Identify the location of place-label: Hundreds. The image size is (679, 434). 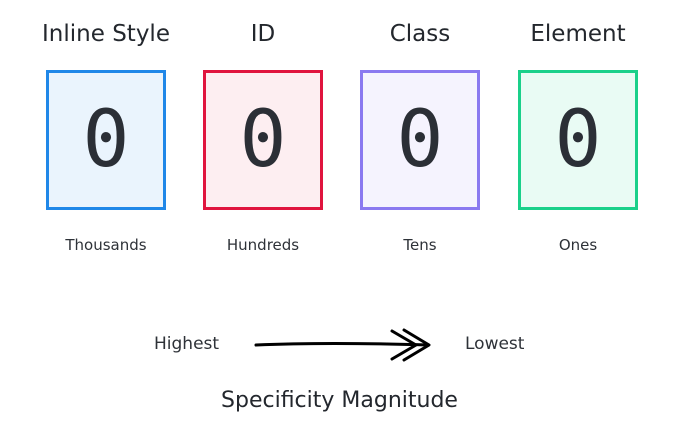
(263, 245).